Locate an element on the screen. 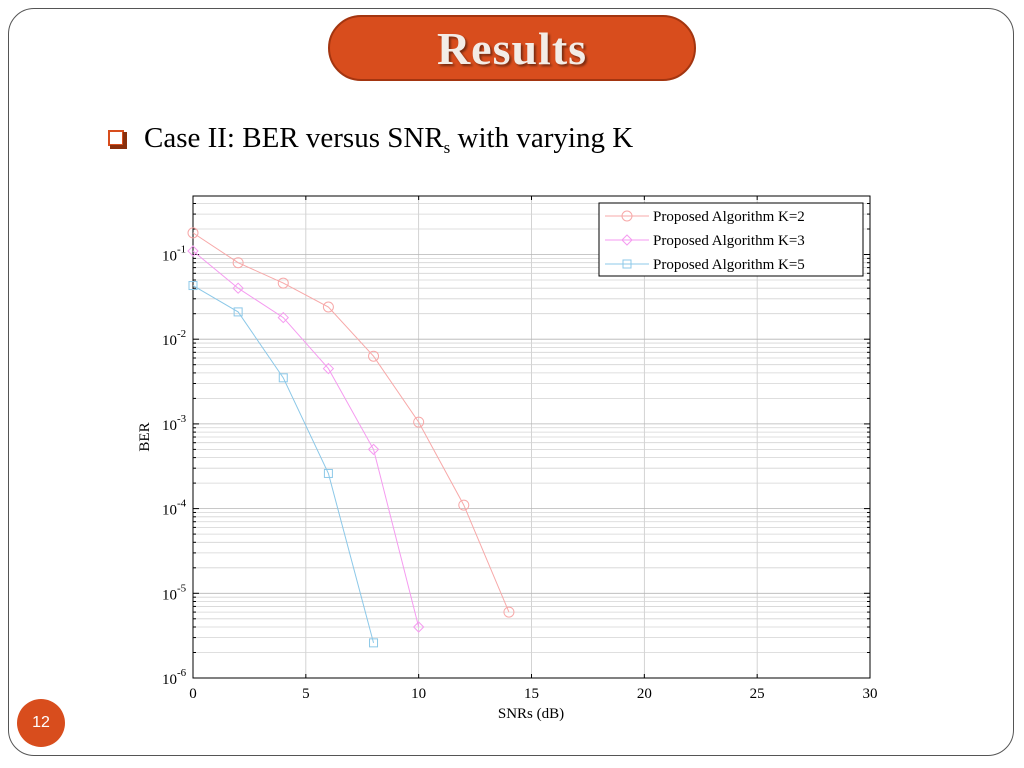 This screenshot has width=1024, height=768. legend-entry: Proposed Algorithm K=5 is located at coordinates (705, 265).